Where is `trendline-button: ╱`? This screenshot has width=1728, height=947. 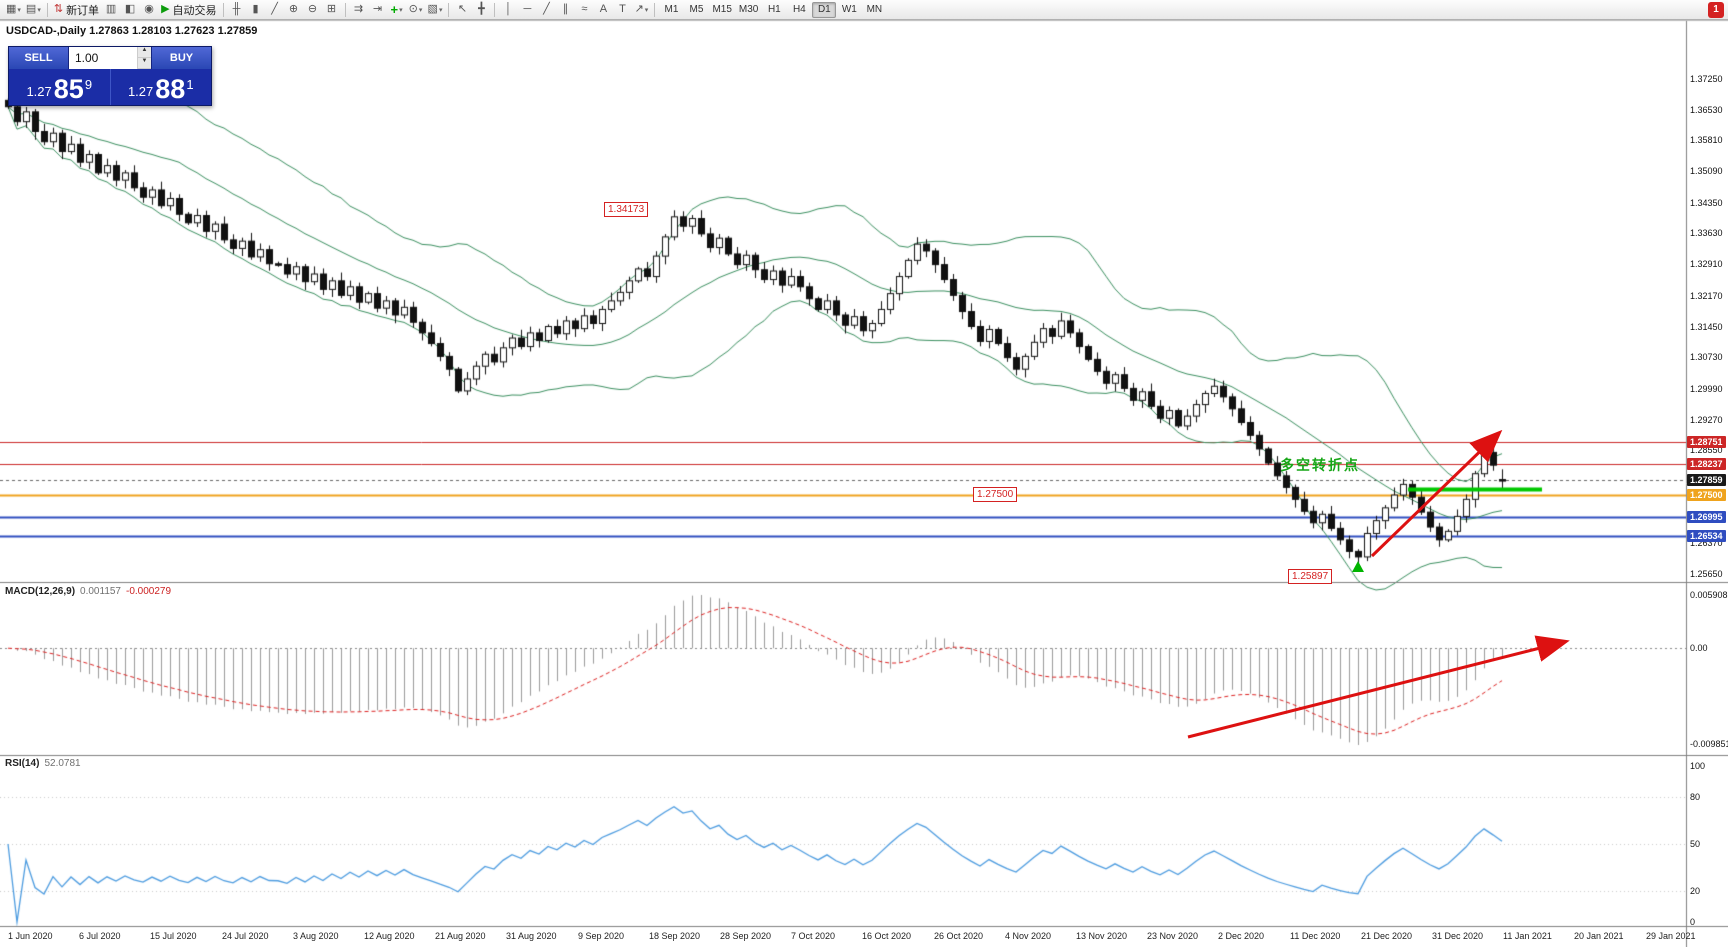
trendline-button: ╱ is located at coordinates (546, 10).